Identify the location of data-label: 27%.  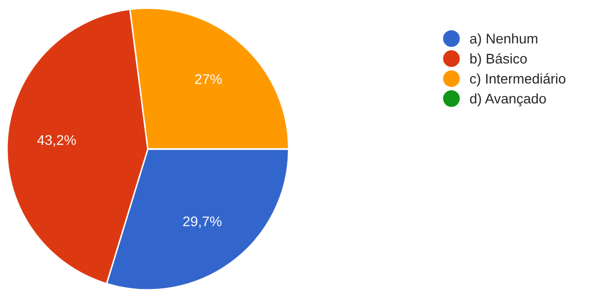
(208, 79).